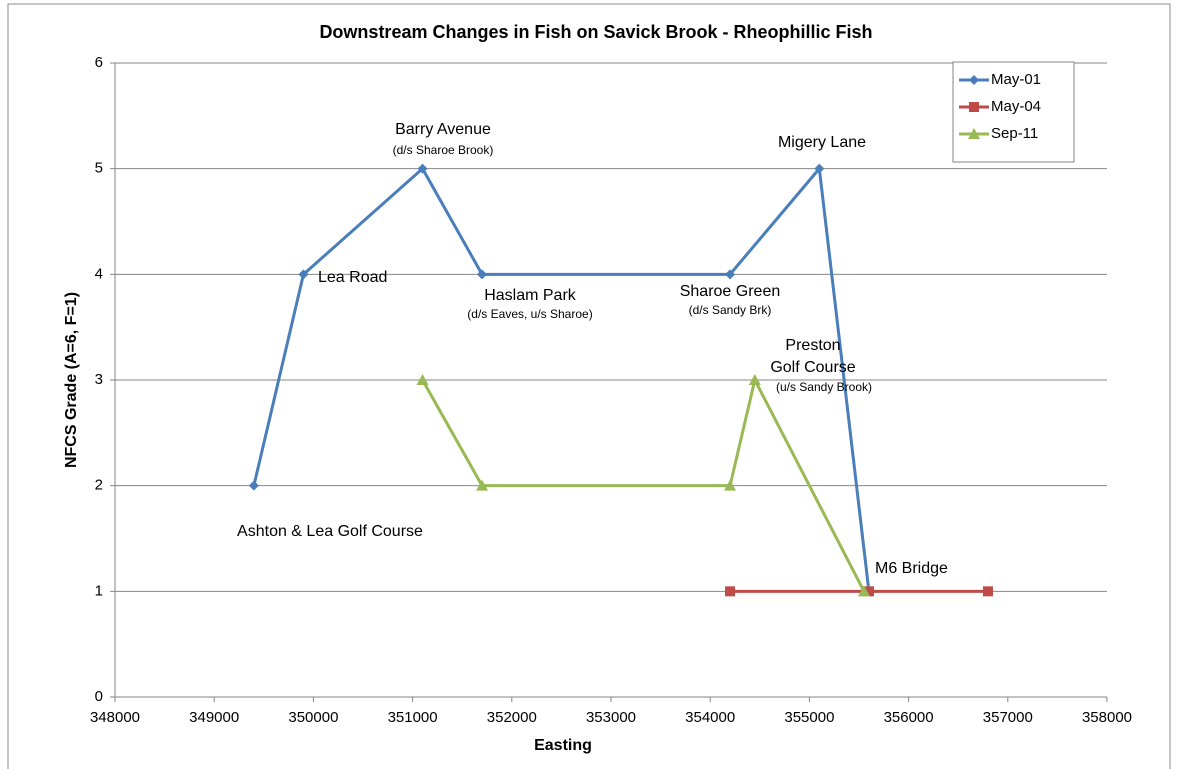 The height and width of the screenshot is (769, 1178). Describe the element at coordinates (824, 387) in the screenshot. I see `annotation: (u/s Sandy Brook)` at that location.